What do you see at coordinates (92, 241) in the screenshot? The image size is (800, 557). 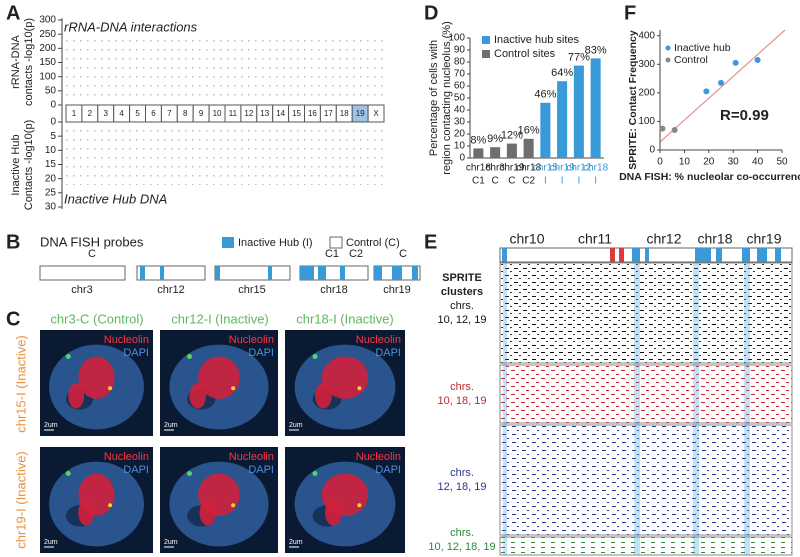 I see `panel-b-title: DNA FISH probes` at bounding box center [92, 241].